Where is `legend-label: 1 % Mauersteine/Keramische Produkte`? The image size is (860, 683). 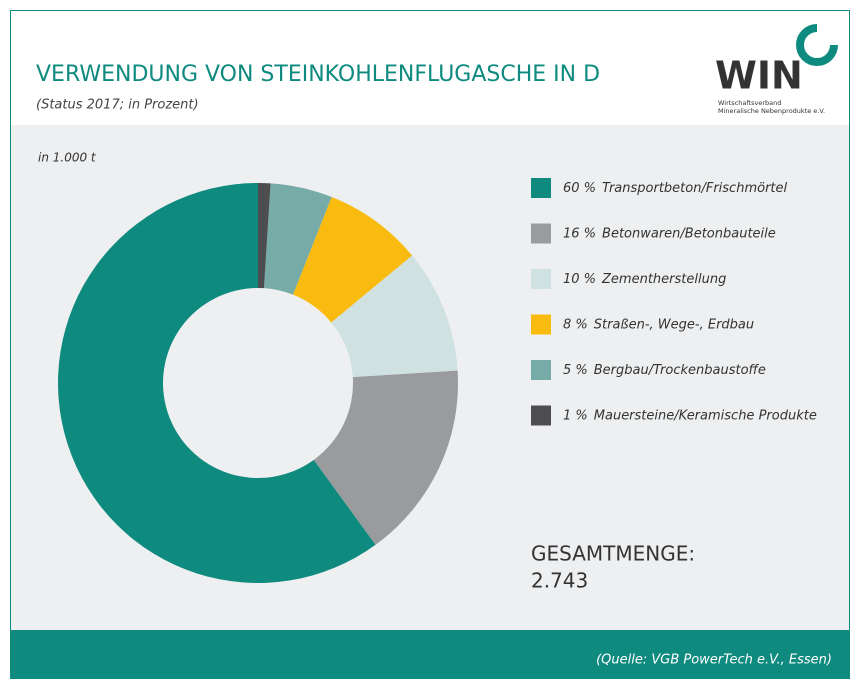
legend-label: 1 % Mauersteine/Keramische Produkte is located at coordinates (690, 415).